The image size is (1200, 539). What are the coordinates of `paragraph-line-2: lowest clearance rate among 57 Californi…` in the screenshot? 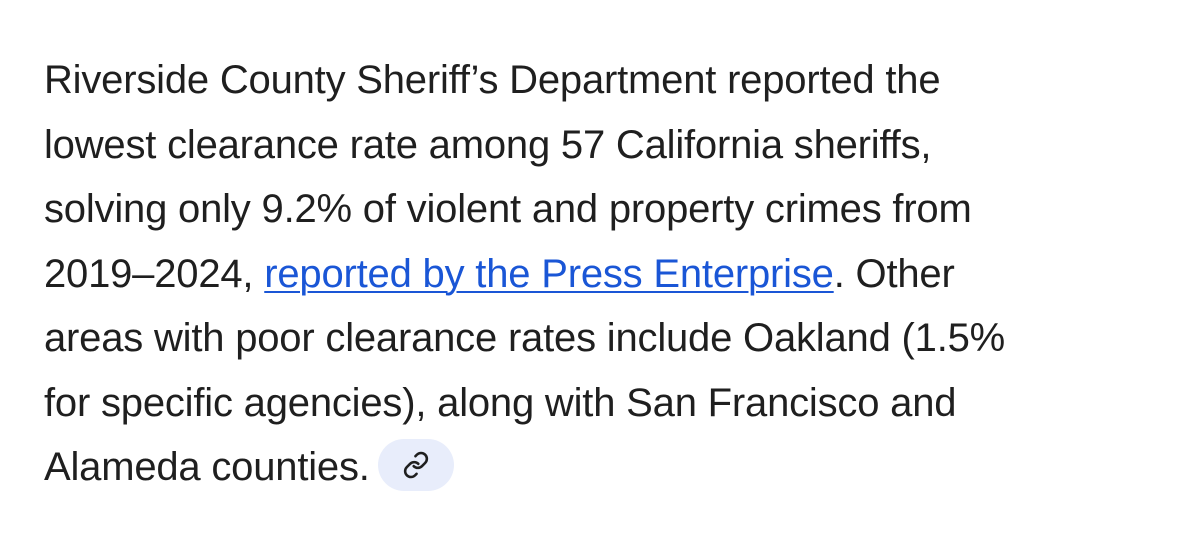 It's located at (488, 144).